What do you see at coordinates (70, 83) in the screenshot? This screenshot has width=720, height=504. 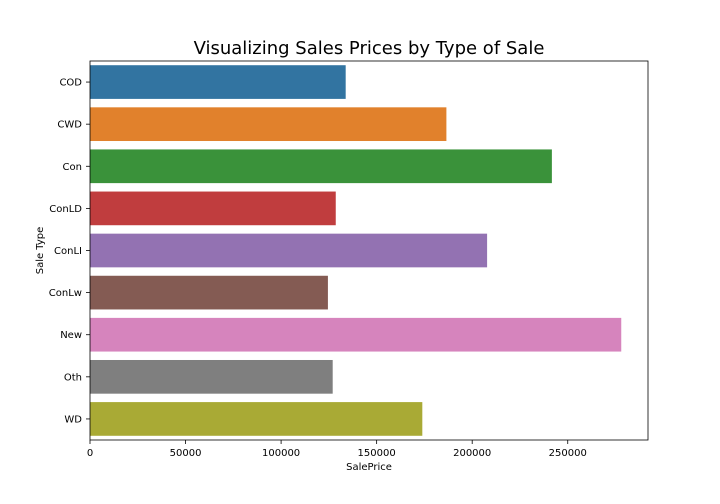 I see `y-tick-label: COD` at bounding box center [70, 83].